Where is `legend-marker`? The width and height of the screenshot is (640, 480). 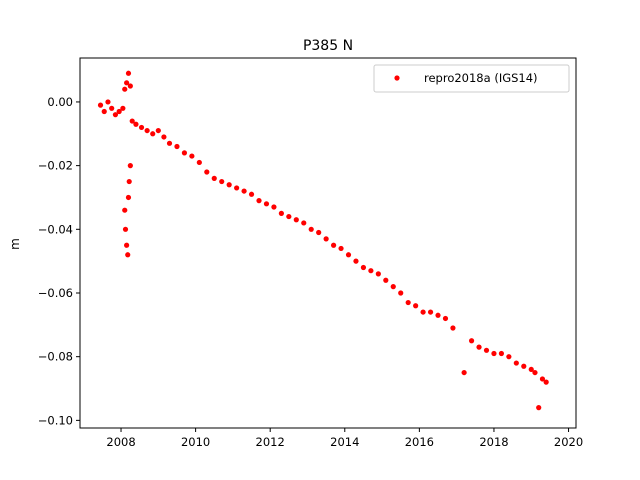 legend-marker is located at coordinates (397, 78).